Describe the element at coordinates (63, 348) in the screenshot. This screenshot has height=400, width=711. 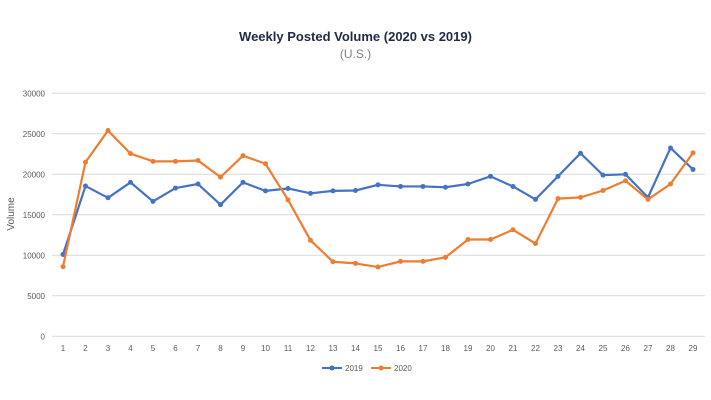
I see `x-tick-label: 1` at that location.